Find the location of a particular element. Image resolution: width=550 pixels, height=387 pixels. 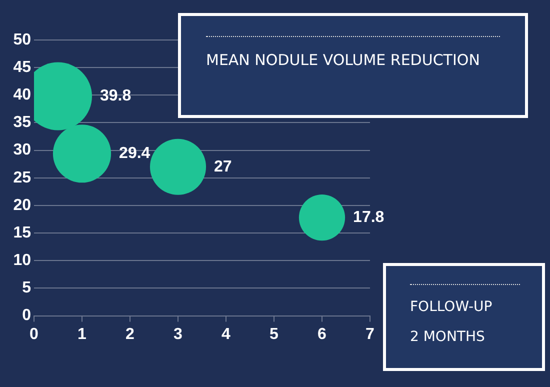

y-tick-label: 45 is located at coordinates (22, 67).